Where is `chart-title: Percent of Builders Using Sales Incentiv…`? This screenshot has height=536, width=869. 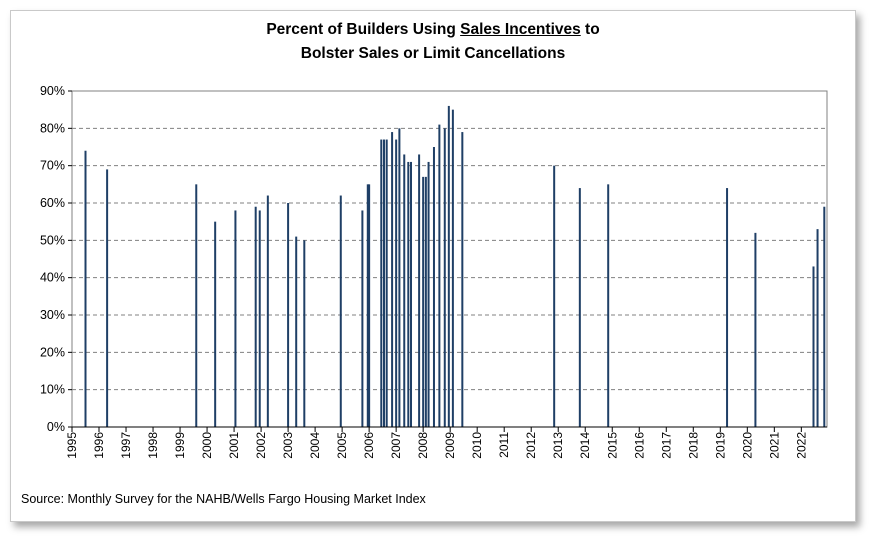
chart-title: Percent of Builders Using Sales Incentiv… is located at coordinates (433, 42).